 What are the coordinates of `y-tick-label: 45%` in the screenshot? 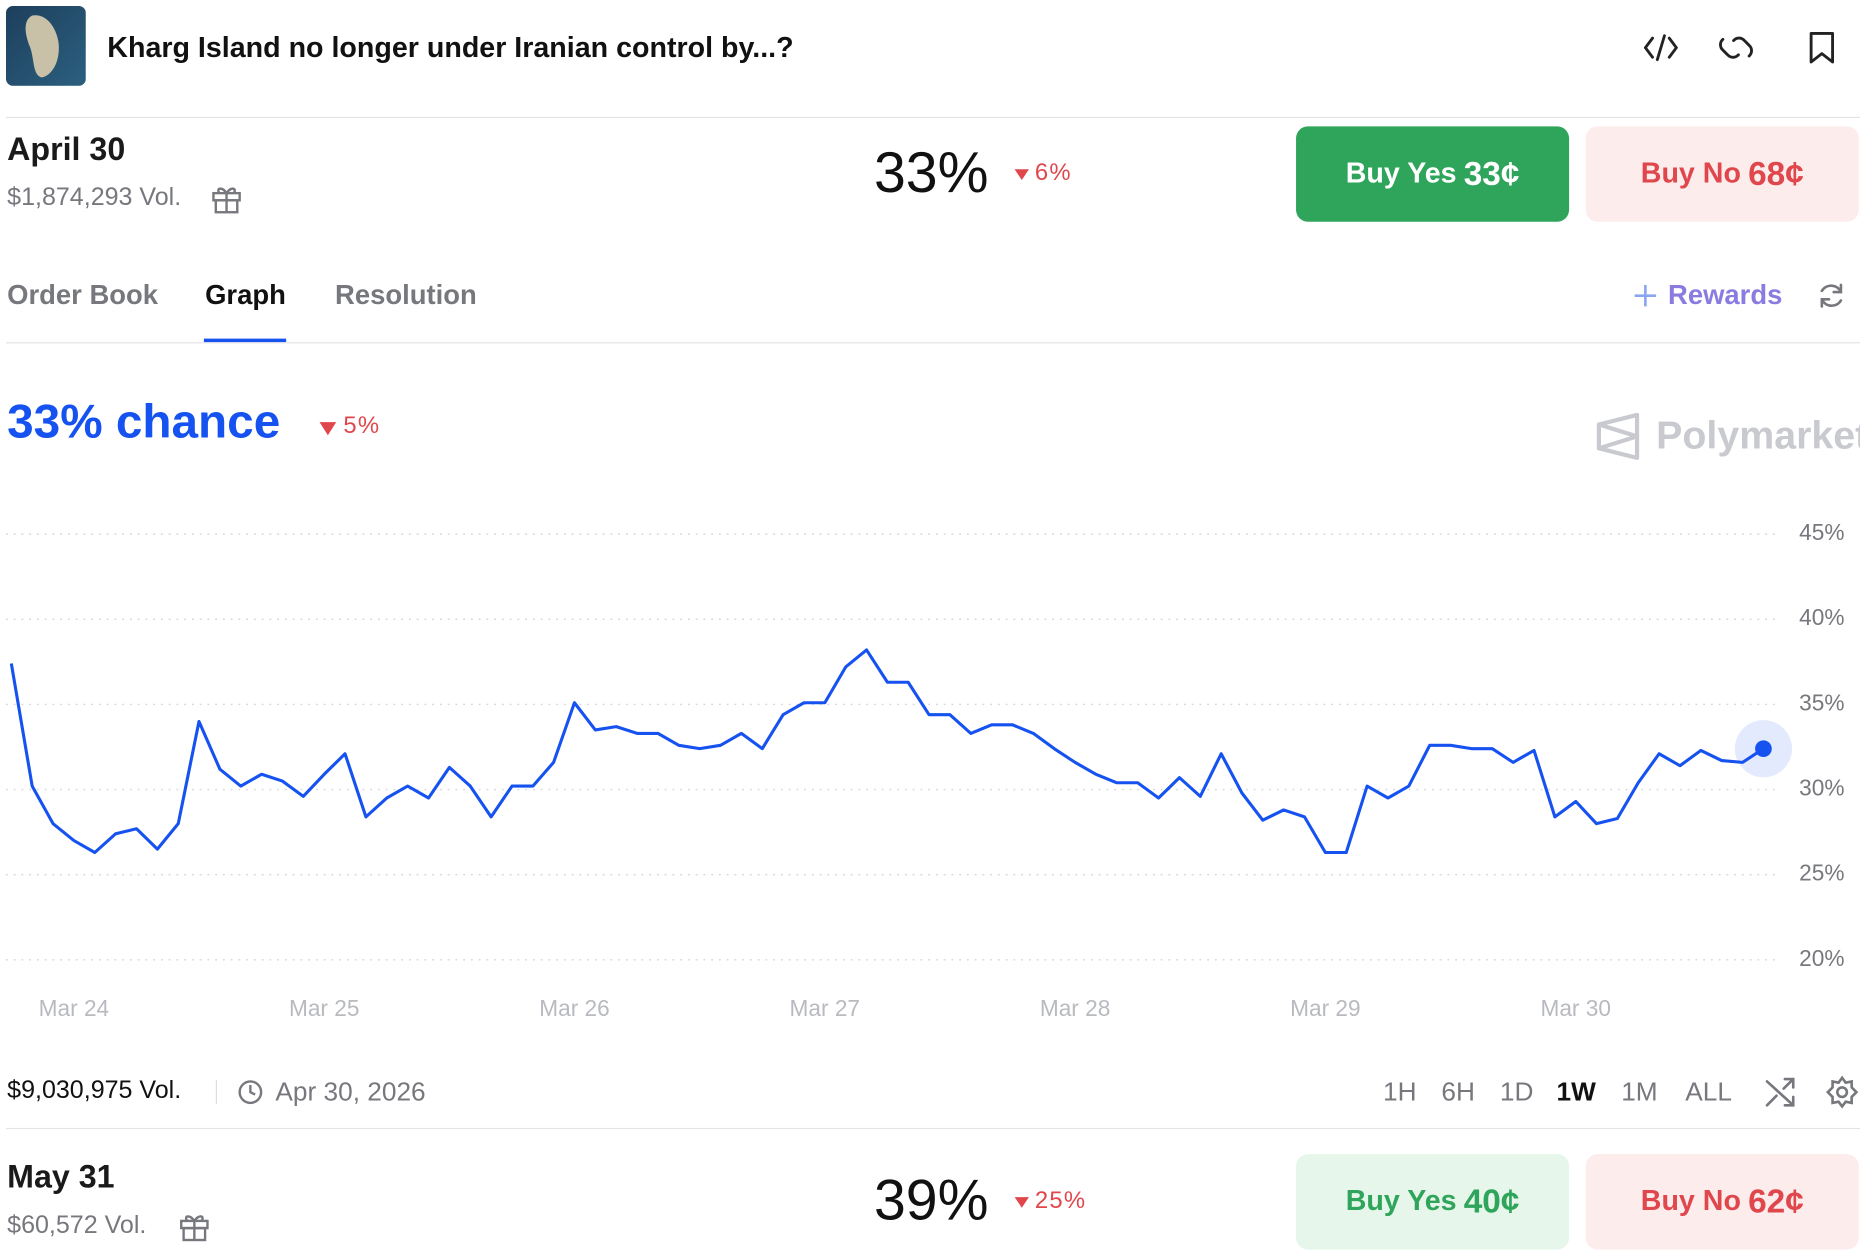 It's located at (1821, 532).